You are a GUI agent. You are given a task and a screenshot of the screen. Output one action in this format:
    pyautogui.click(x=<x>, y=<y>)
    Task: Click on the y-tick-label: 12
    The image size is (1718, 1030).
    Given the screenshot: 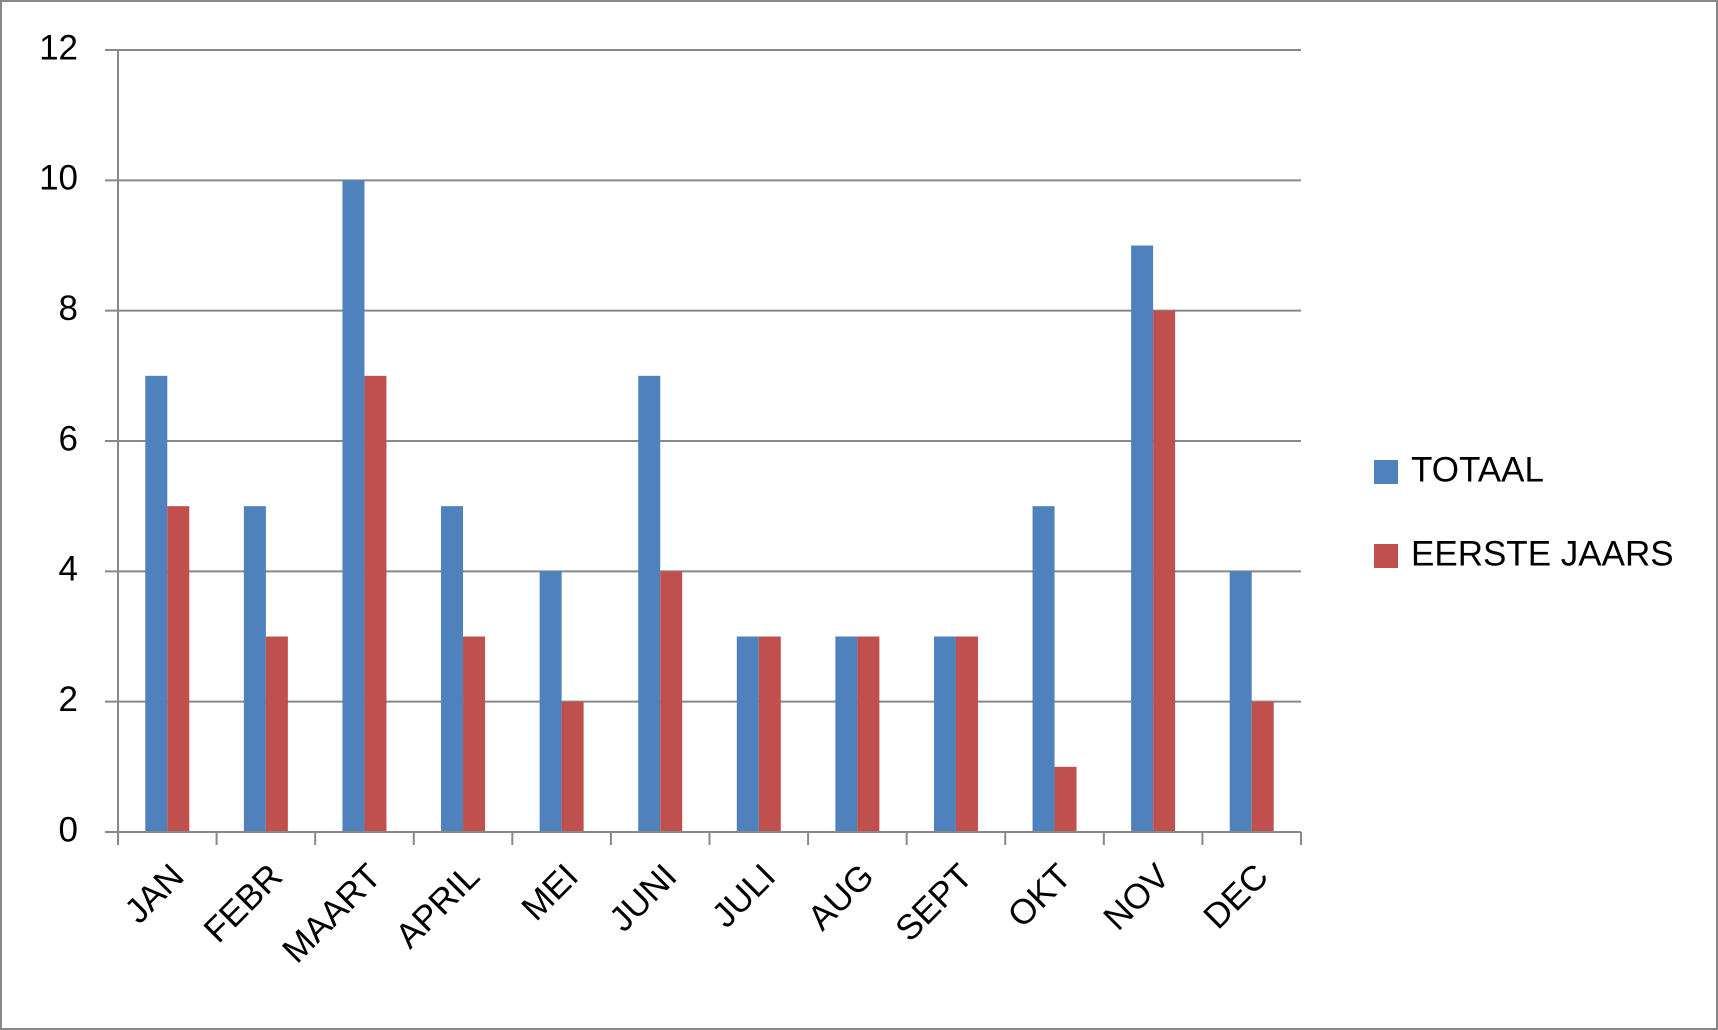 What is the action you would take?
    pyautogui.click(x=58, y=47)
    